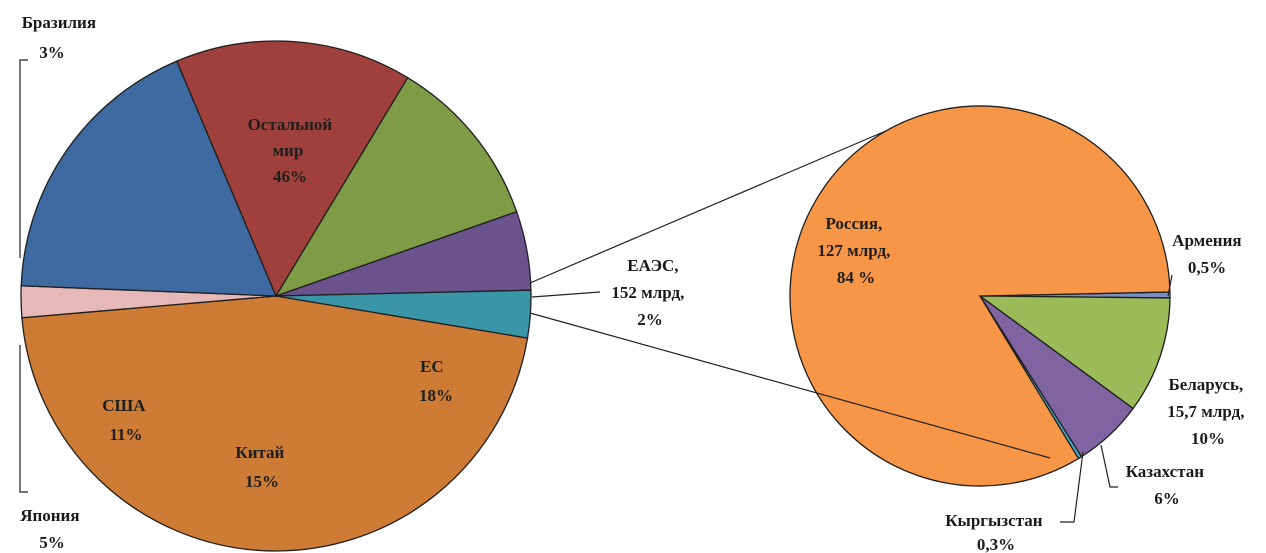  Describe the element at coordinates (1207, 411) in the screenshot. I see `slice-label-belarus: Беларусь, 15,7 млрд, 10%` at that location.